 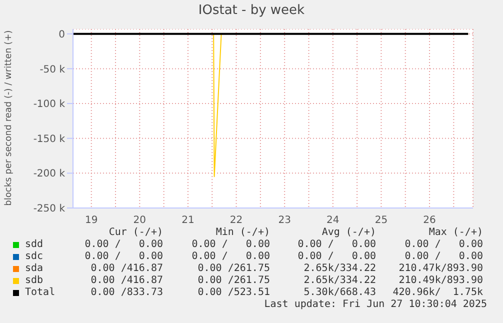 What do you see at coordinates (34, 244) in the screenshot?
I see `legend-label: sdd` at bounding box center [34, 244].